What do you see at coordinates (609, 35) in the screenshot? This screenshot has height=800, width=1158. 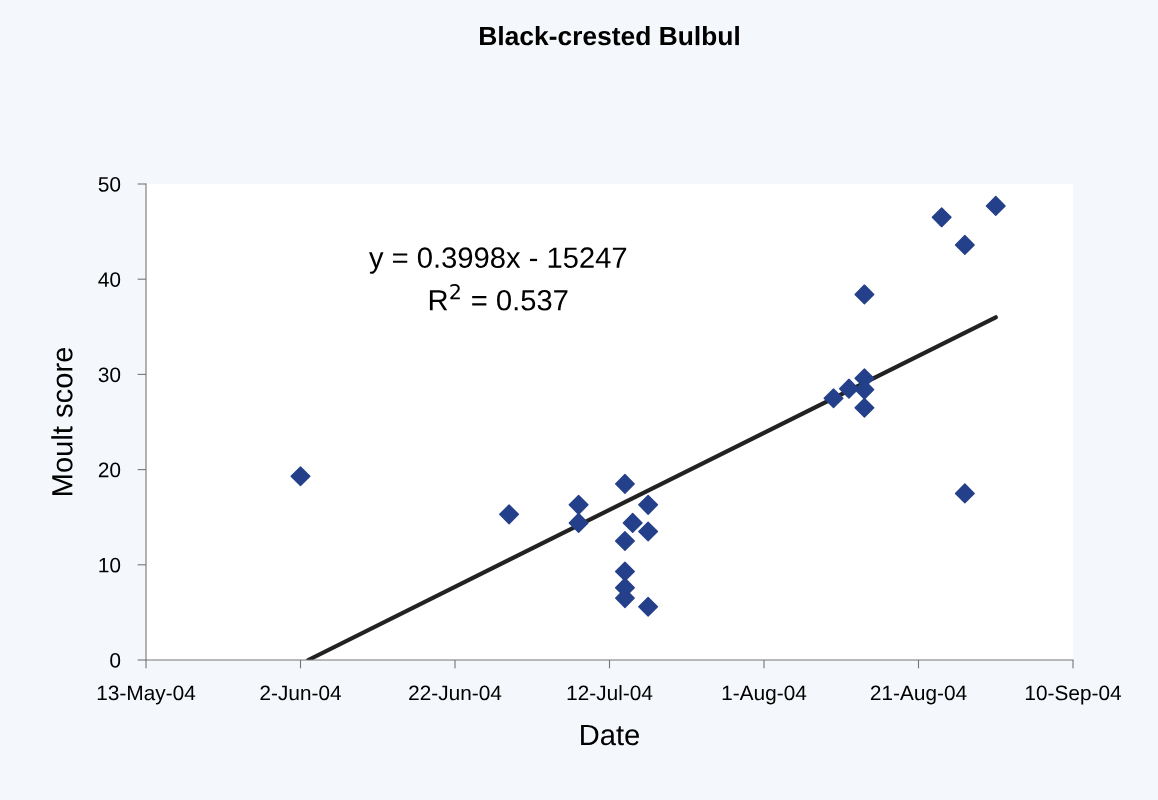 I see `chart-title: Black-crested Bulbul` at bounding box center [609, 35].